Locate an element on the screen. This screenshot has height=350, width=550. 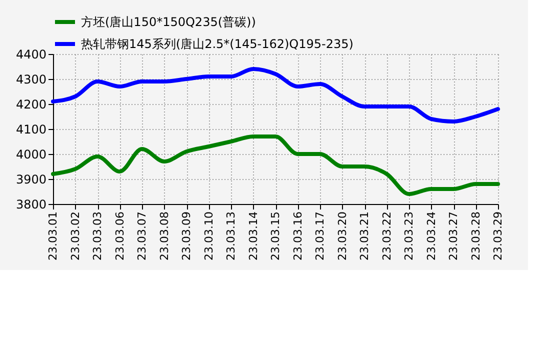
x-tick-label: 23.03.24 is located at coordinates (431, 236).